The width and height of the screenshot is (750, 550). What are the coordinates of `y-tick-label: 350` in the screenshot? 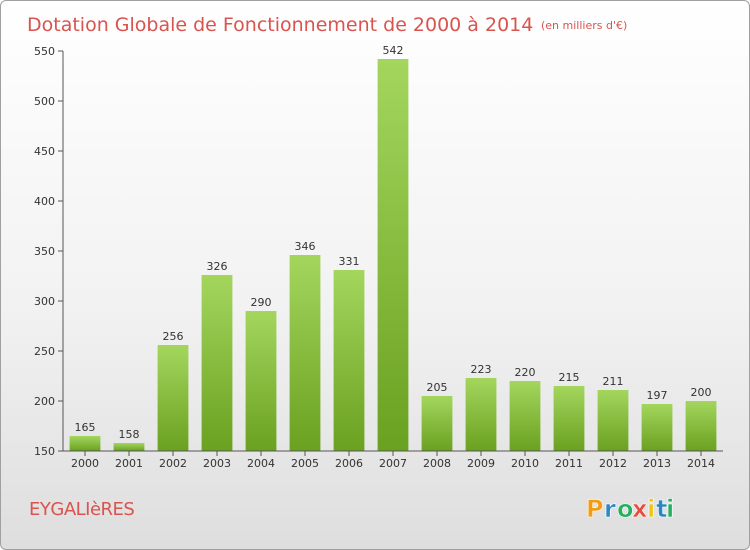 It's located at (44, 251).